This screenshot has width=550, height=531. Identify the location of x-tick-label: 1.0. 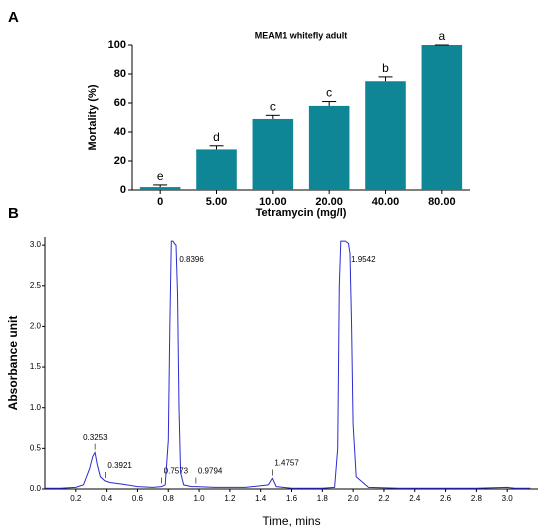
(200, 498).